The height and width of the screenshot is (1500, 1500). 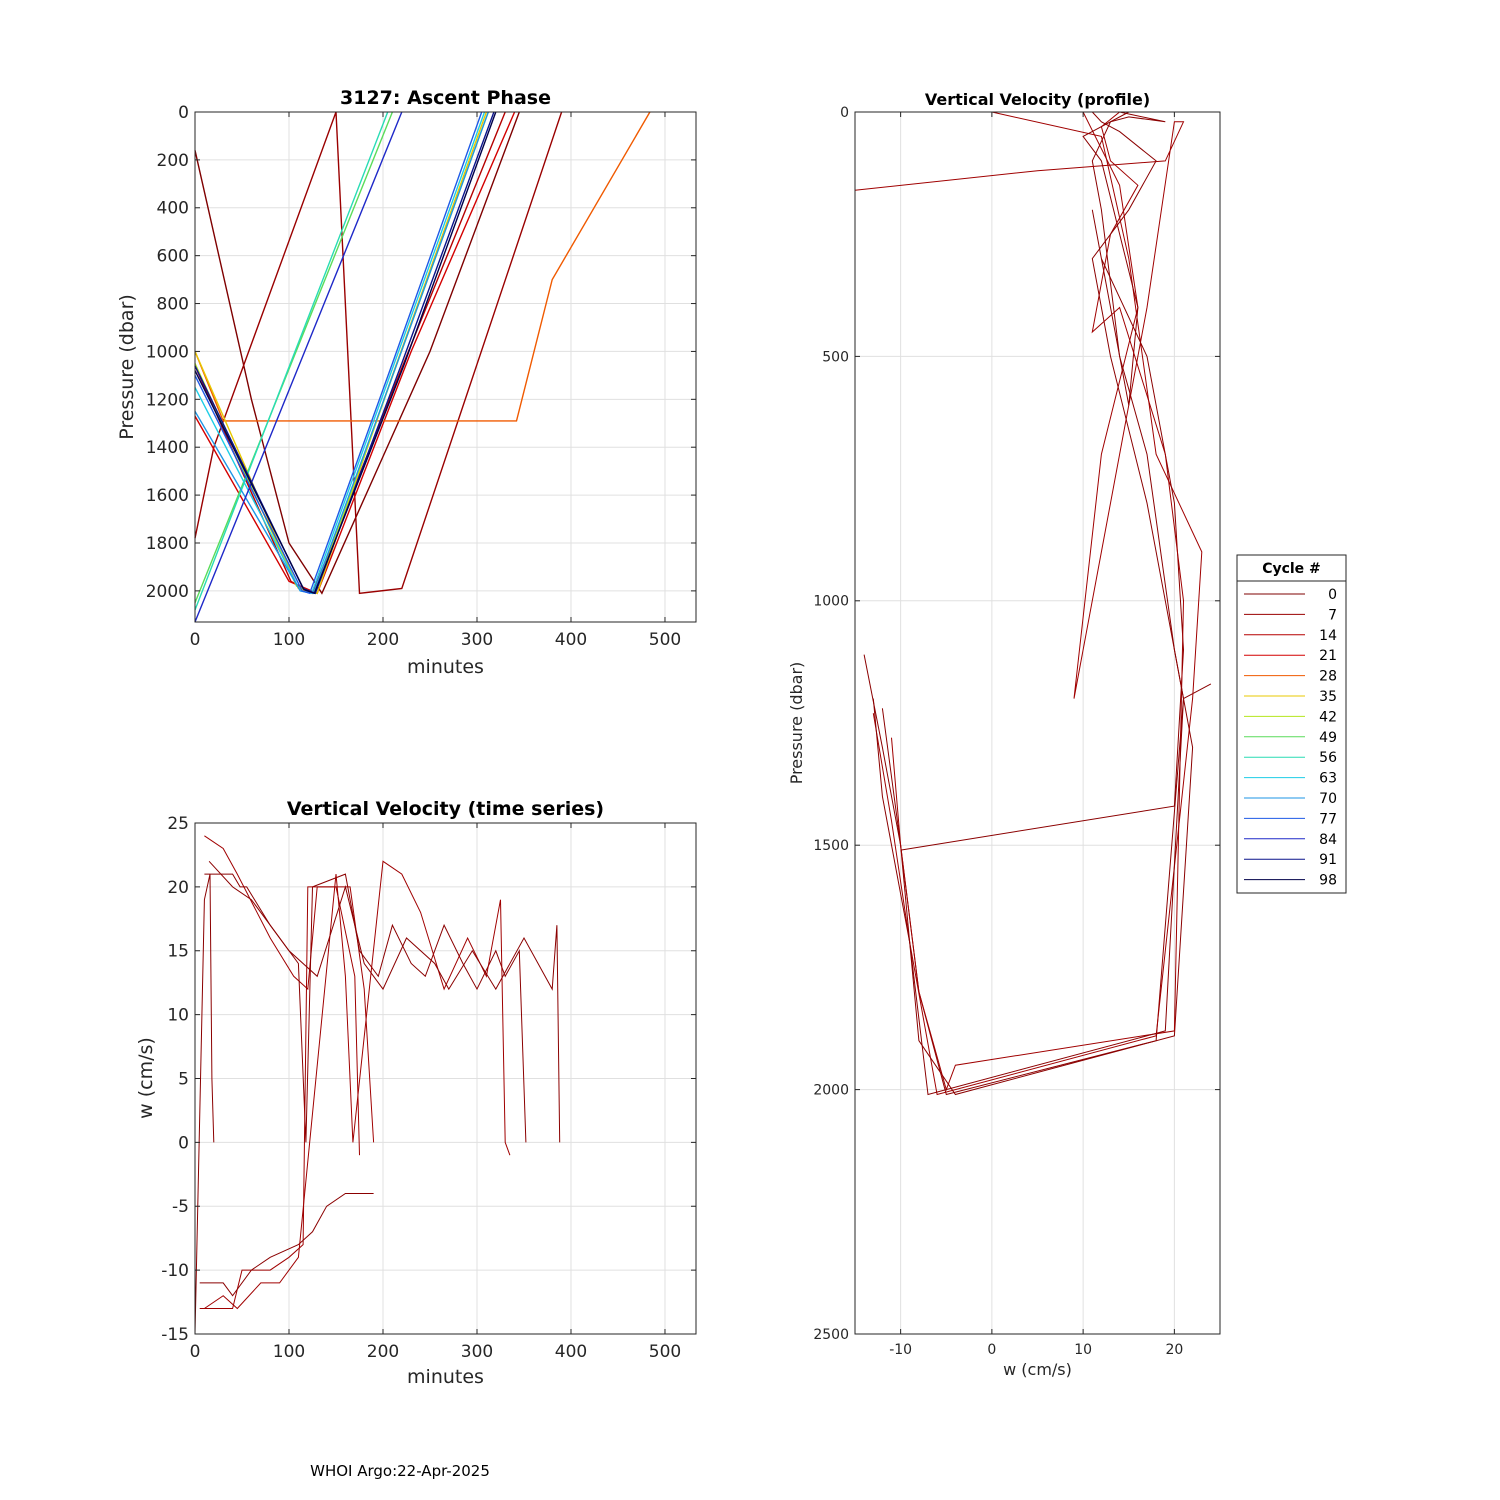 I want to click on y-tick-label: 1500, so click(x=831, y=846).